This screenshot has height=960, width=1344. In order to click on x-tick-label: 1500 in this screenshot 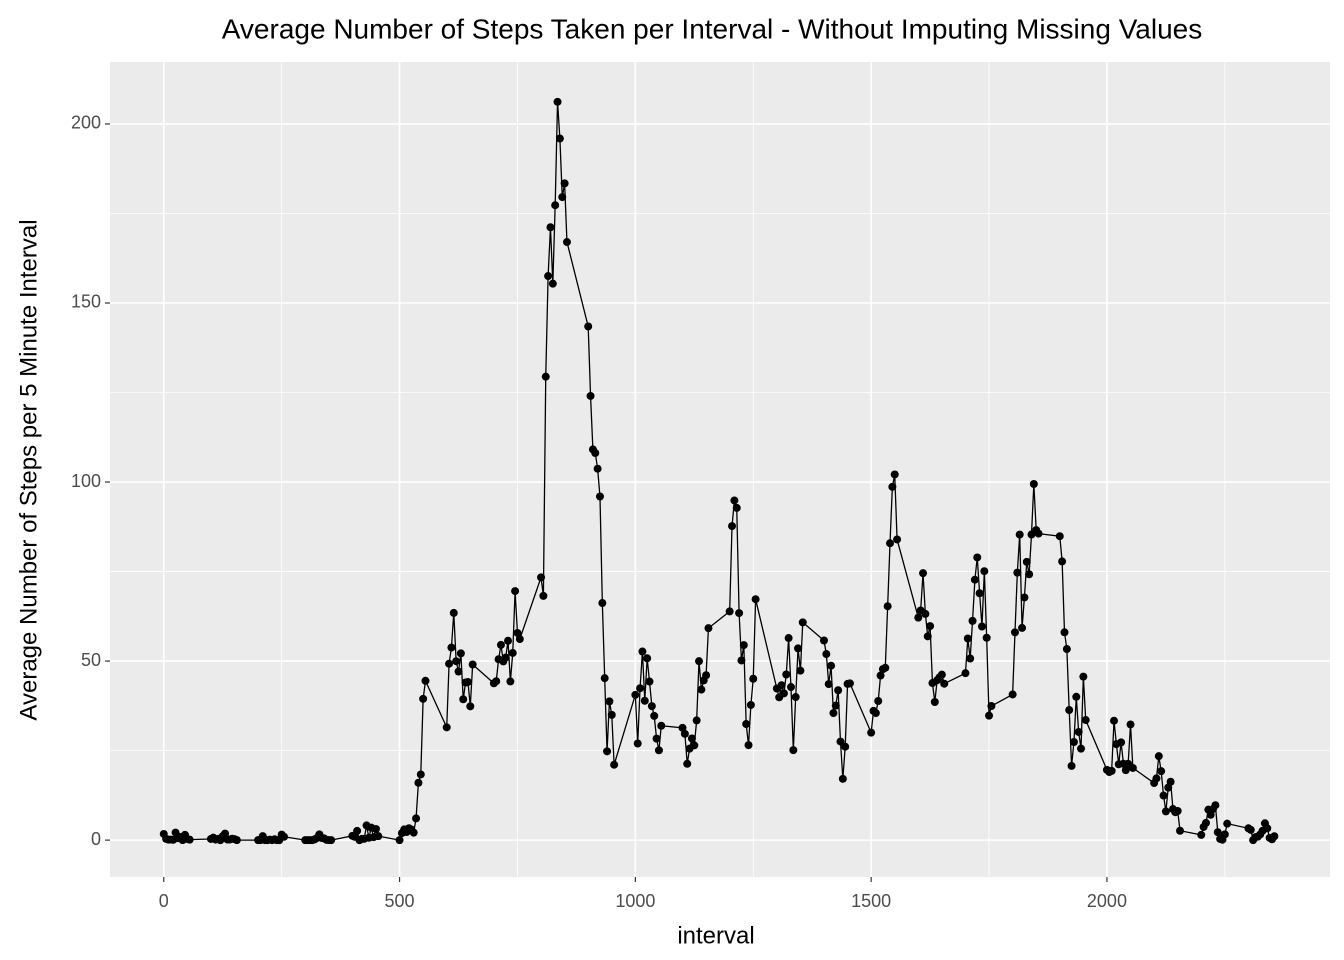, I will do `click(871, 901)`.